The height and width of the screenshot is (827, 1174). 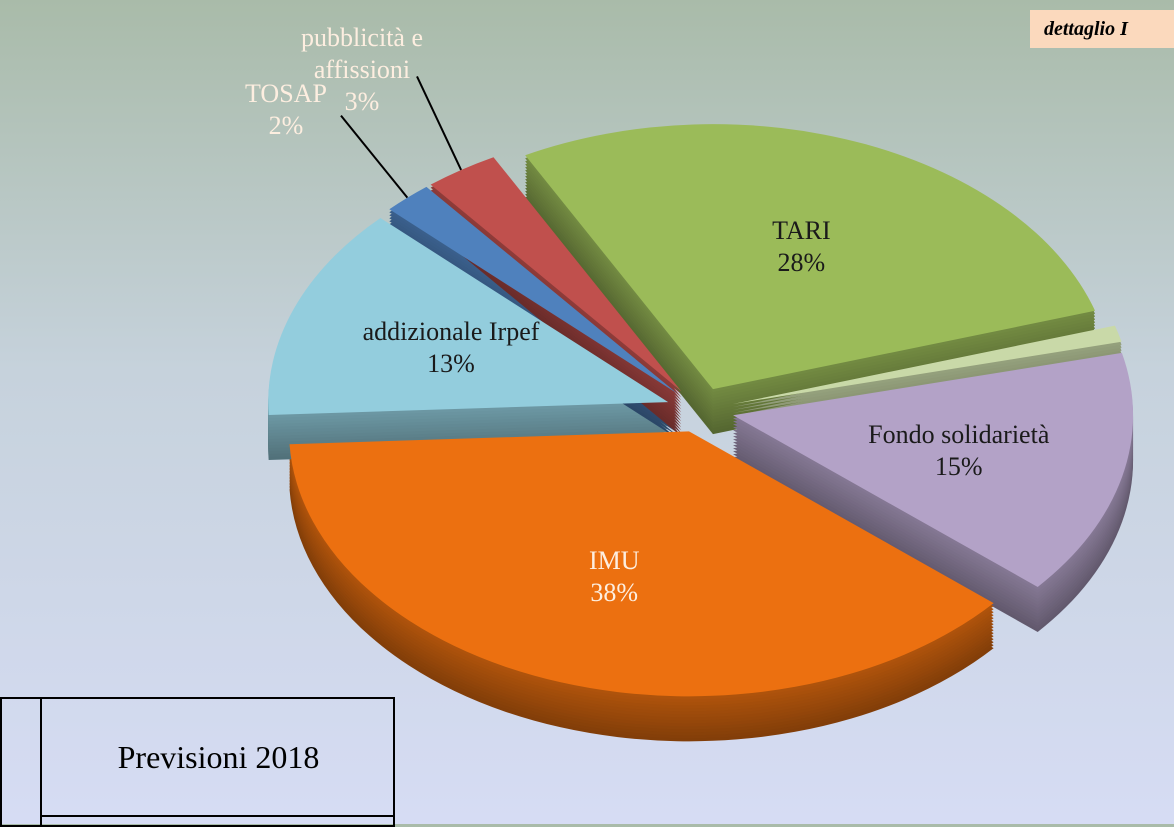 I want to click on data-label: pubblicità e affissioni 3%, so click(x=362, y=70).